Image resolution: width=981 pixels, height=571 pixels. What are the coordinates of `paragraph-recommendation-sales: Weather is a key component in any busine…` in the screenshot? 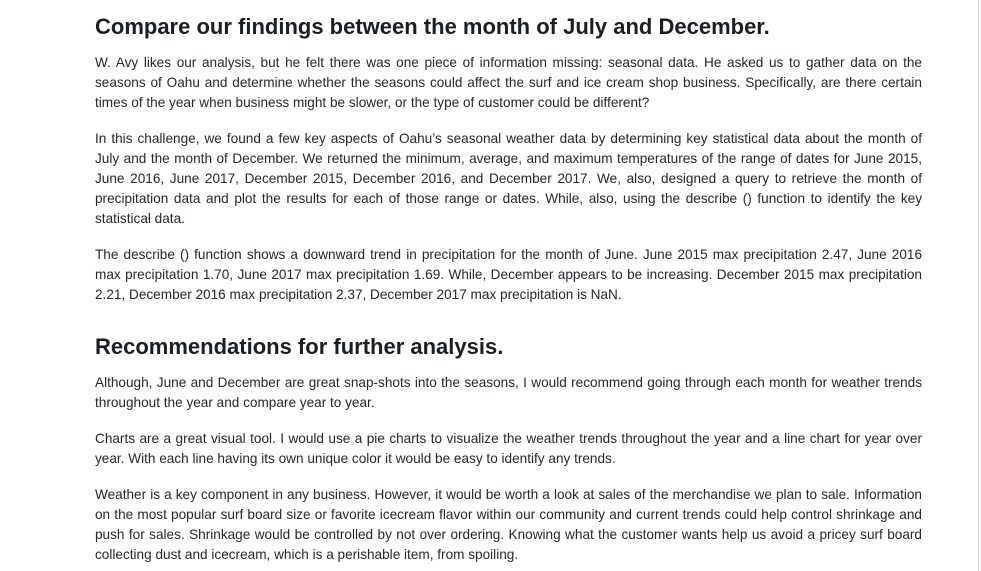 It's located at (508, 524).